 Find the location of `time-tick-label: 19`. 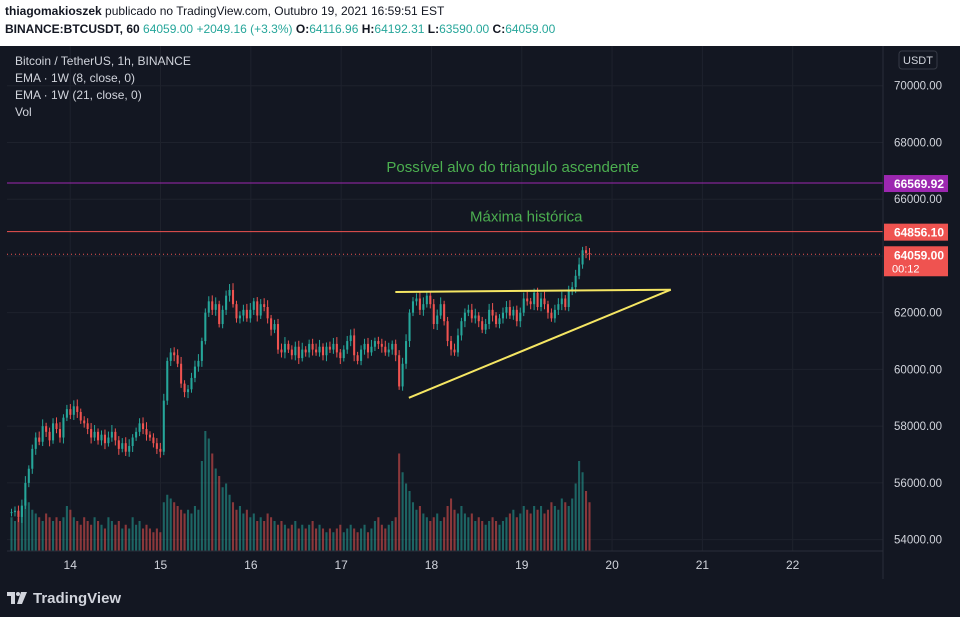

time-tick-label: 19 is located at coordinates (522, 565).